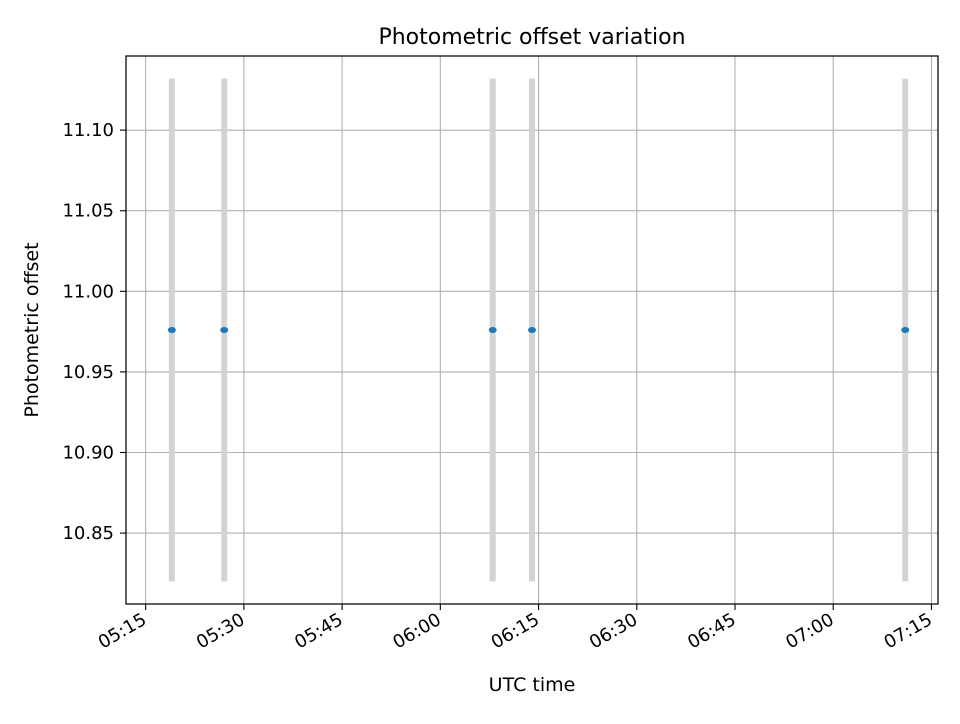  Describe the element at coordinates (515, 631) in the screenshot. I see `x-tick-label: 06:15` at that location.